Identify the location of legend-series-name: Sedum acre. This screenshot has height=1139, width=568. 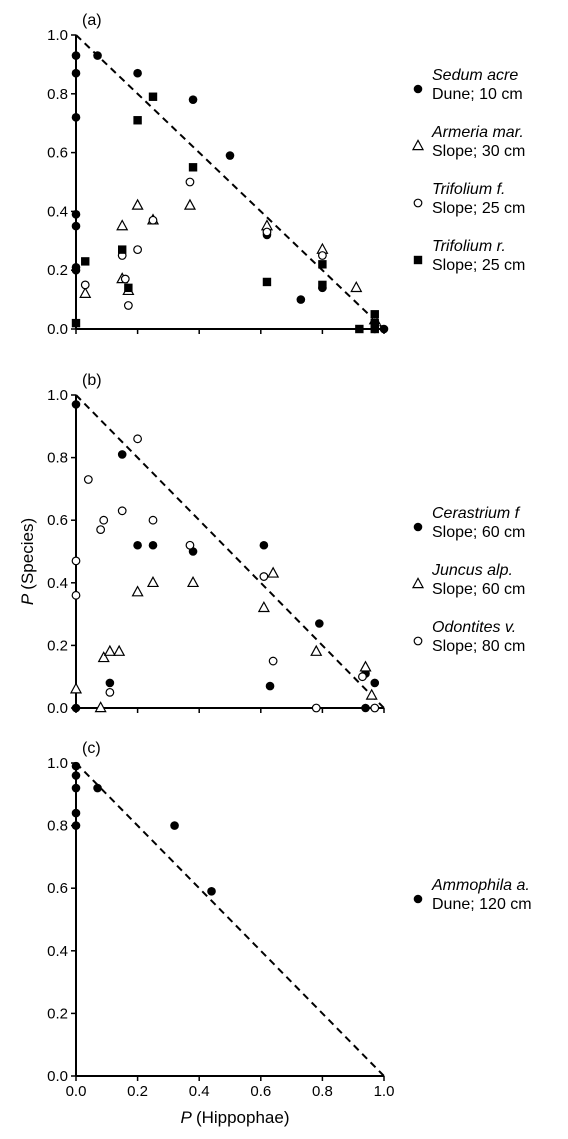
(475, 75).